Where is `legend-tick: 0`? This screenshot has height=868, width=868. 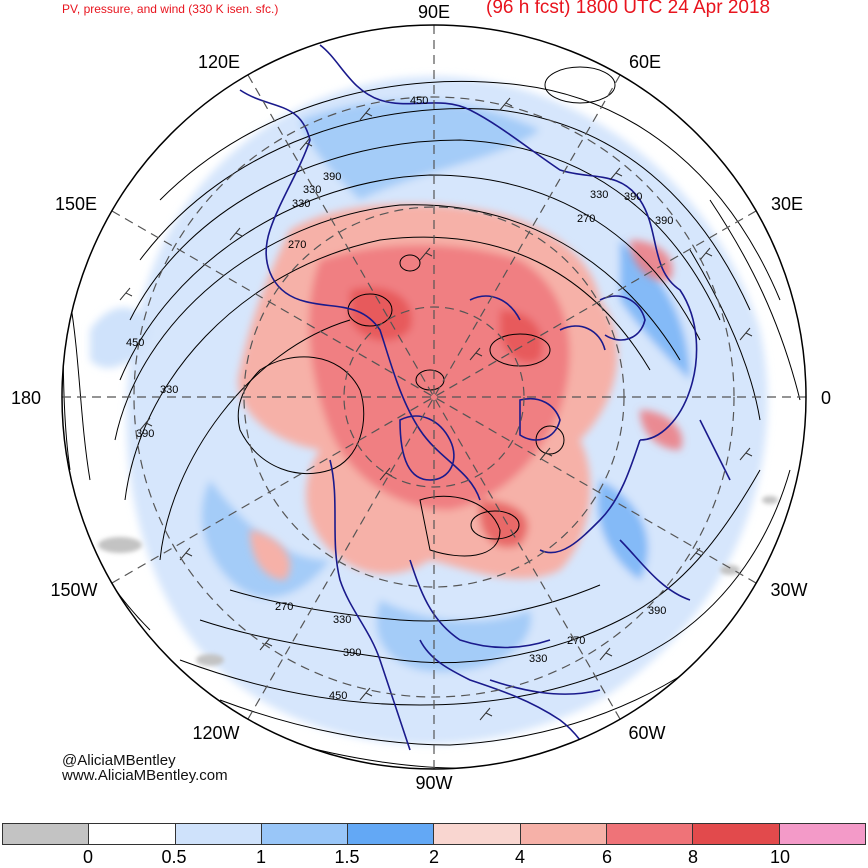 legend-tick: 0 is located at coordinates (88, 857).